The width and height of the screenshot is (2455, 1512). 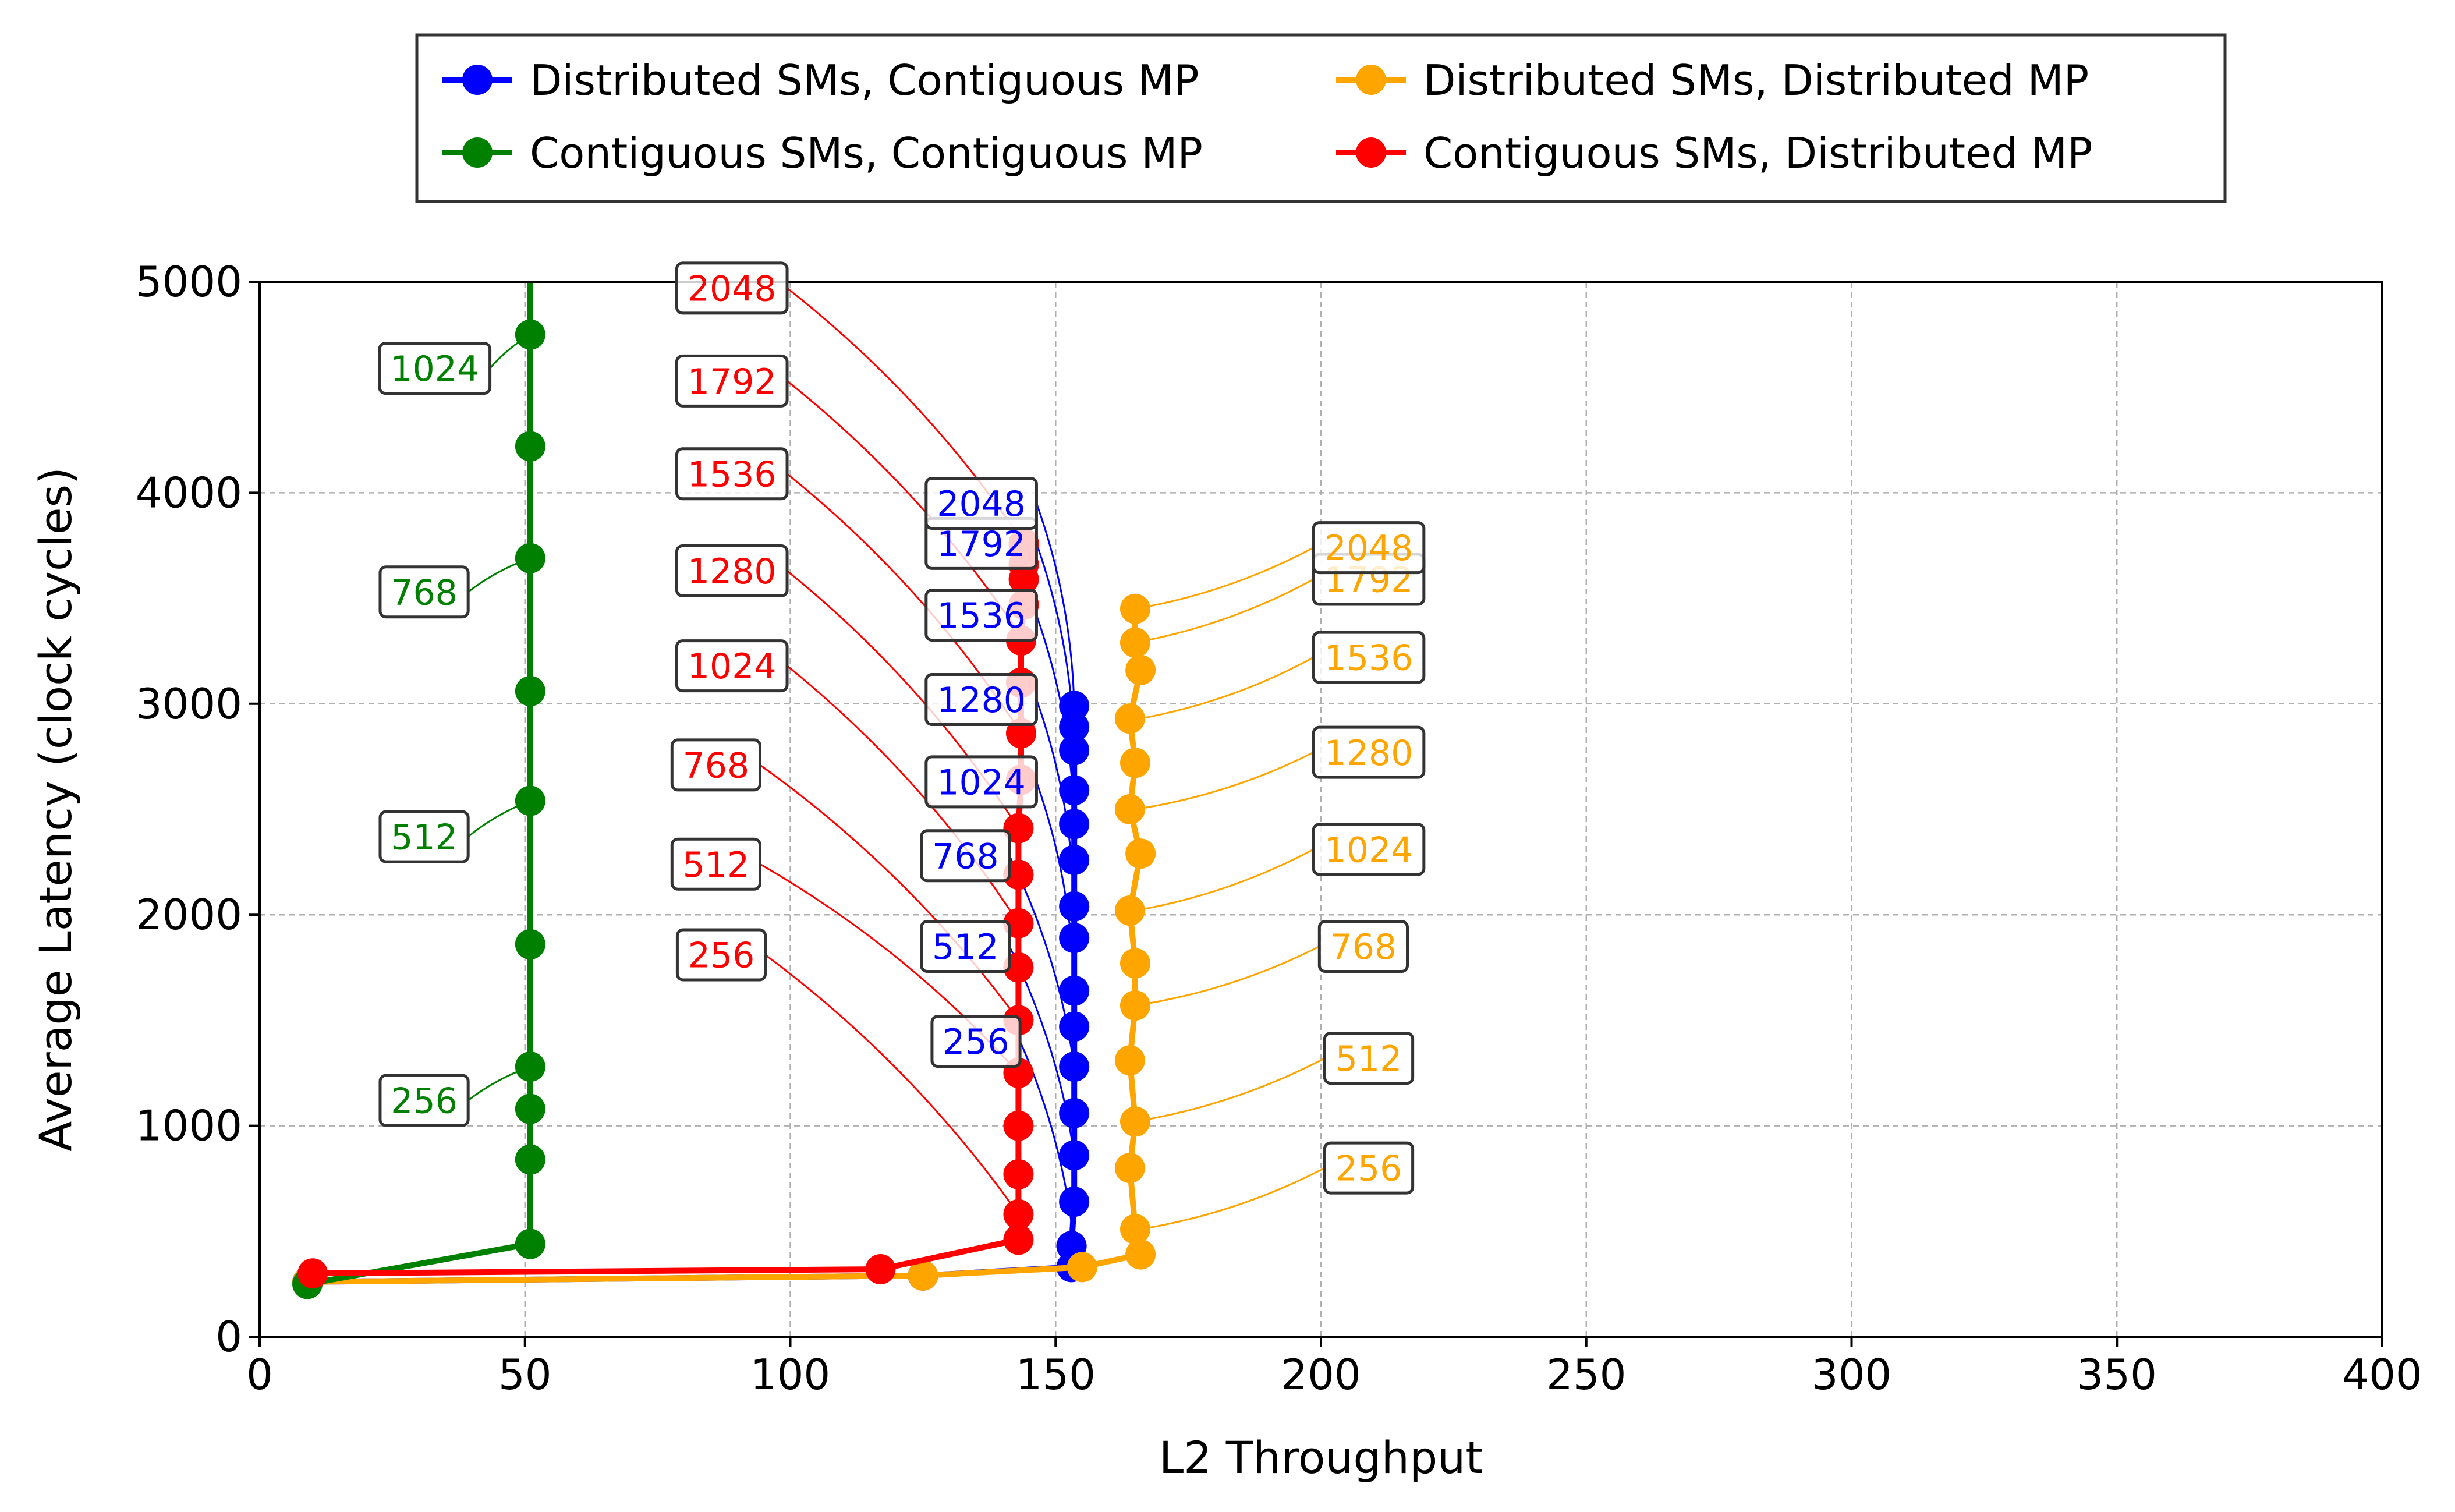 I want to click on legend-item-3: Contiguous SMs, Distributed MP, so click(x=1714, y=153).